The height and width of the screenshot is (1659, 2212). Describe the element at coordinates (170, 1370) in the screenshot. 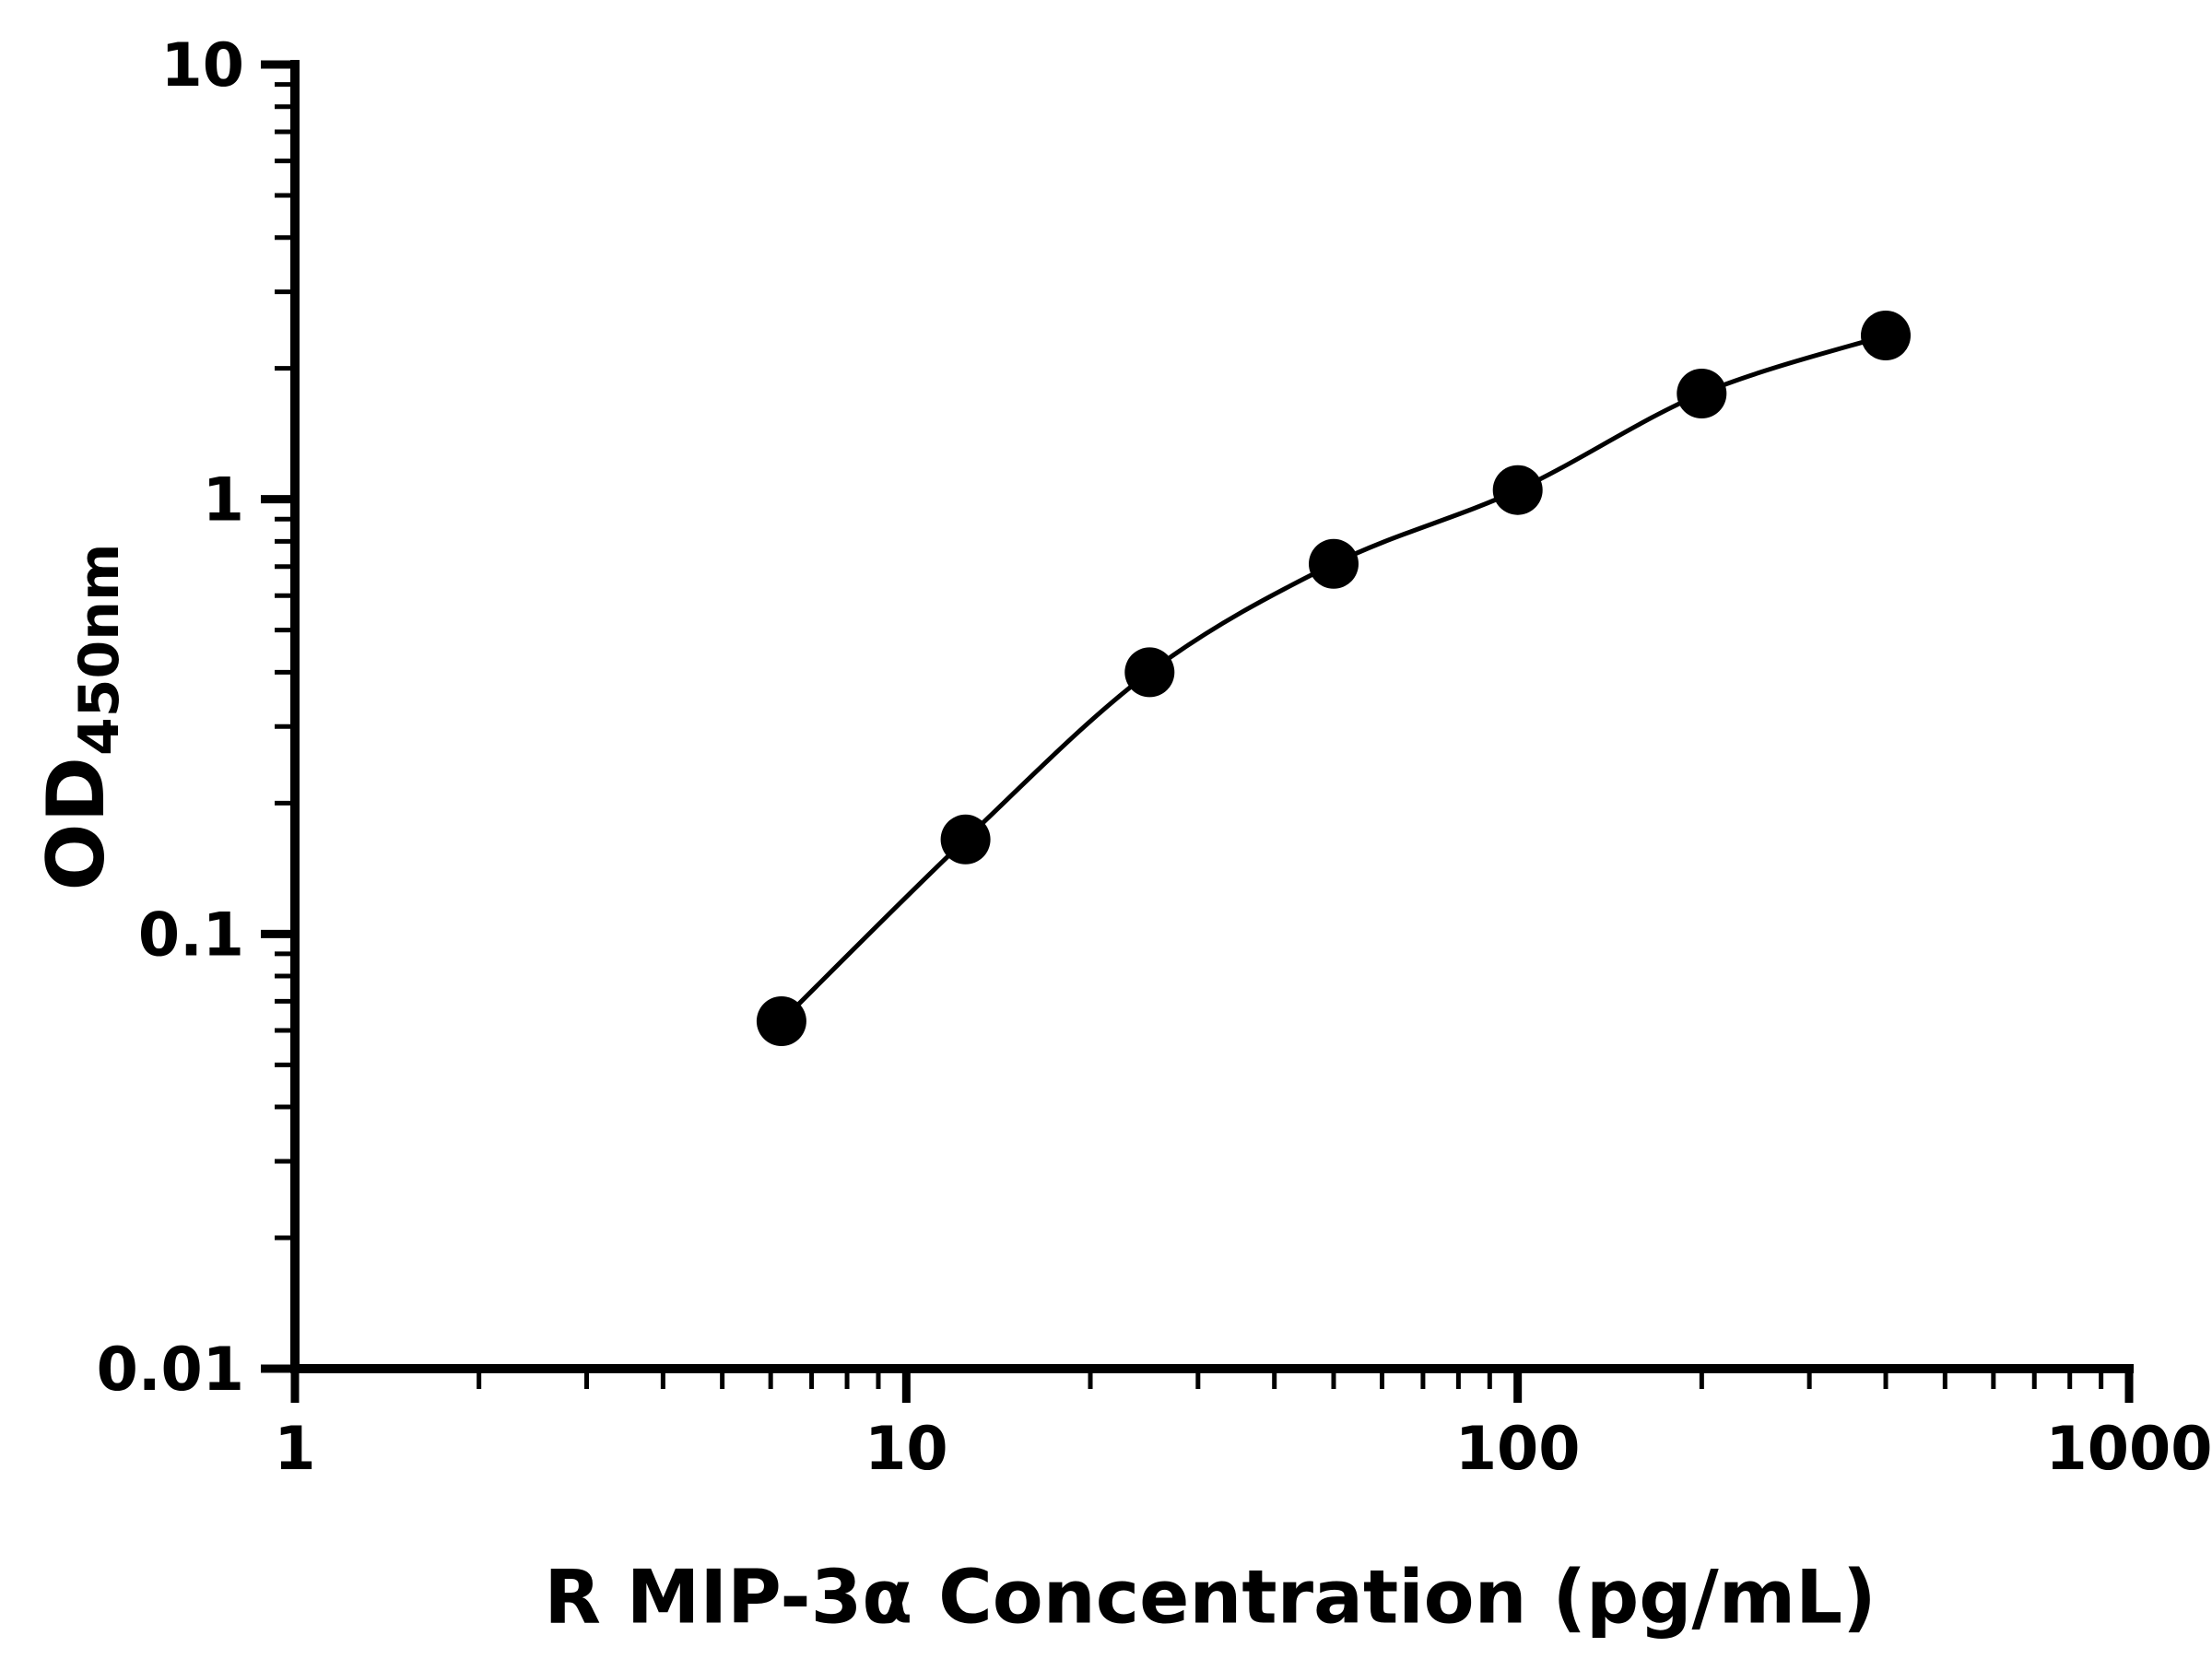

I see `y-tick-label: 0.01` at that location.